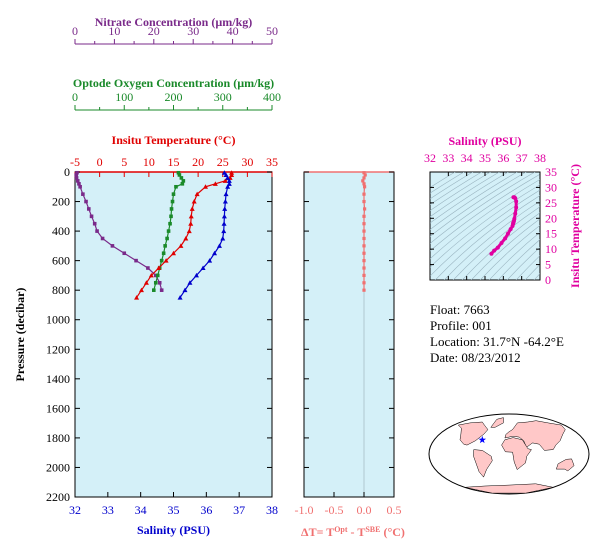 Image resolution: width=608 pixels, height=554 pixels. I want to click on oxygen-axis-label: Optode Oxygen Concentration (µm/kg), so click(173, 83).